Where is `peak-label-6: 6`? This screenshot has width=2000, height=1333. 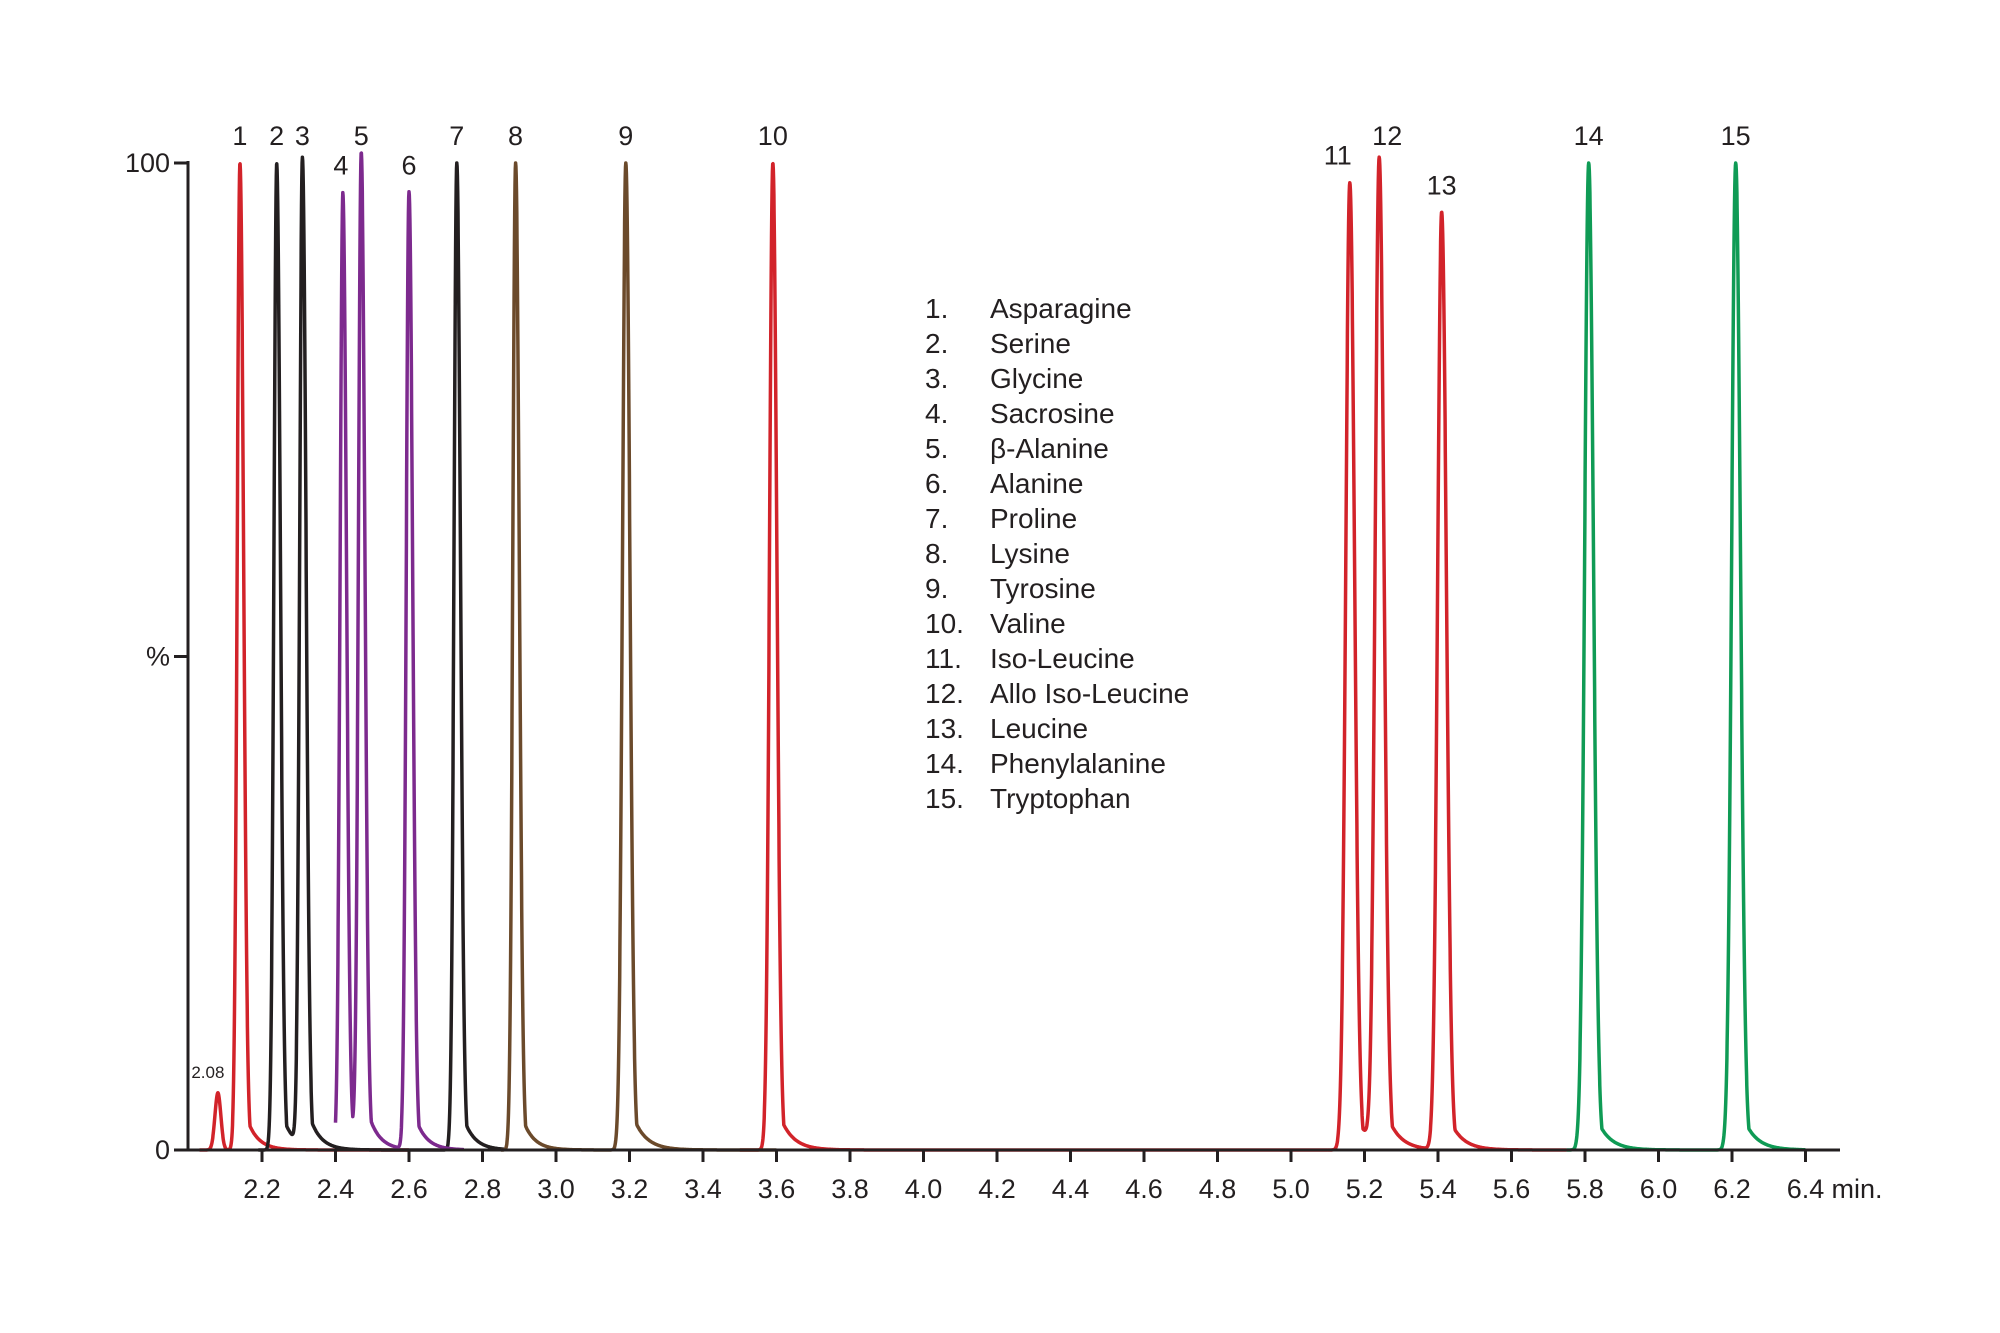 peak-label-6: 6 is located at coordinates (408, 166).